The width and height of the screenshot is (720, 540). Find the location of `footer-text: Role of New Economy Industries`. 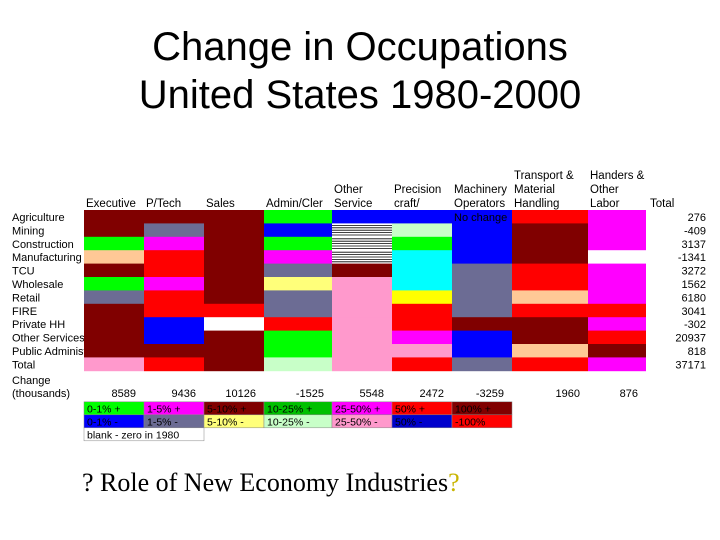

footer-text: Role of New Economy Industries is located at coordinates (271, 482).